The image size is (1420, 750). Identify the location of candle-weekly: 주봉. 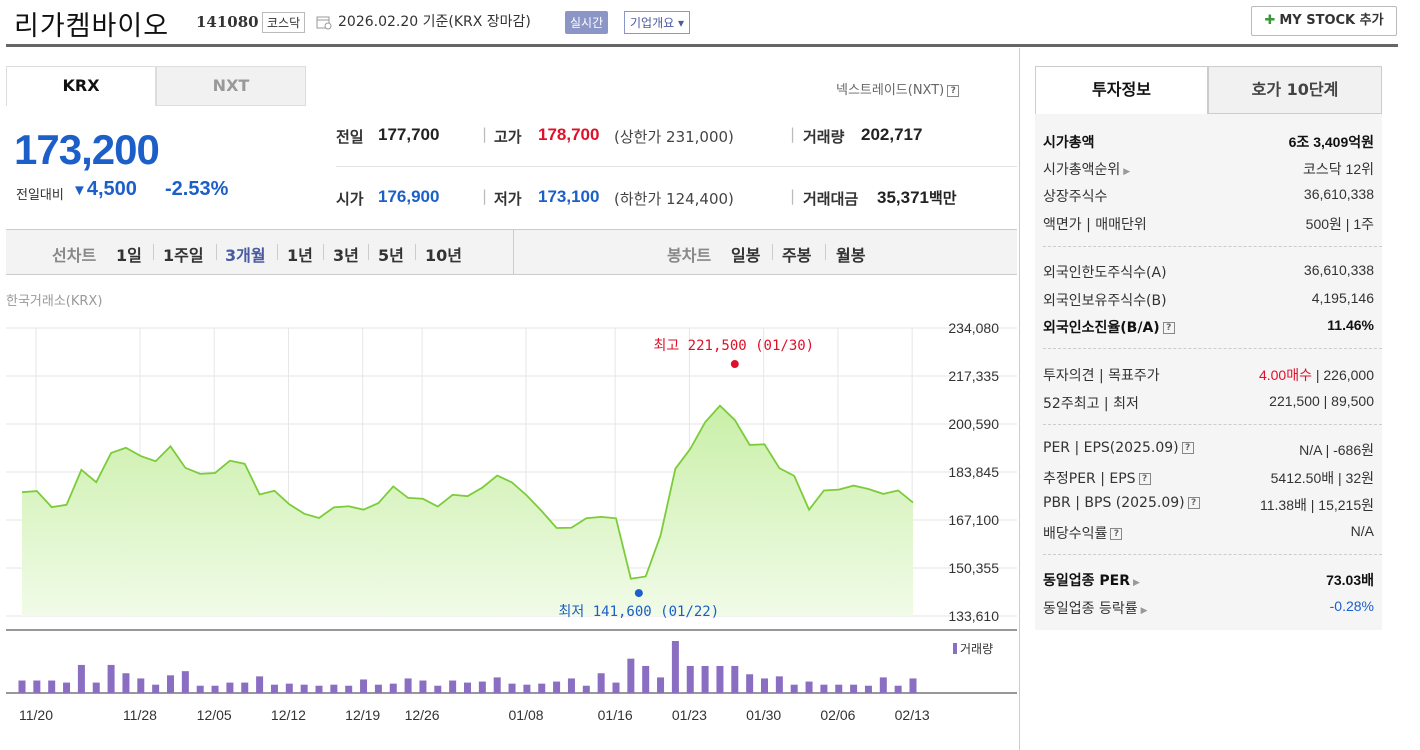
(797, 255).